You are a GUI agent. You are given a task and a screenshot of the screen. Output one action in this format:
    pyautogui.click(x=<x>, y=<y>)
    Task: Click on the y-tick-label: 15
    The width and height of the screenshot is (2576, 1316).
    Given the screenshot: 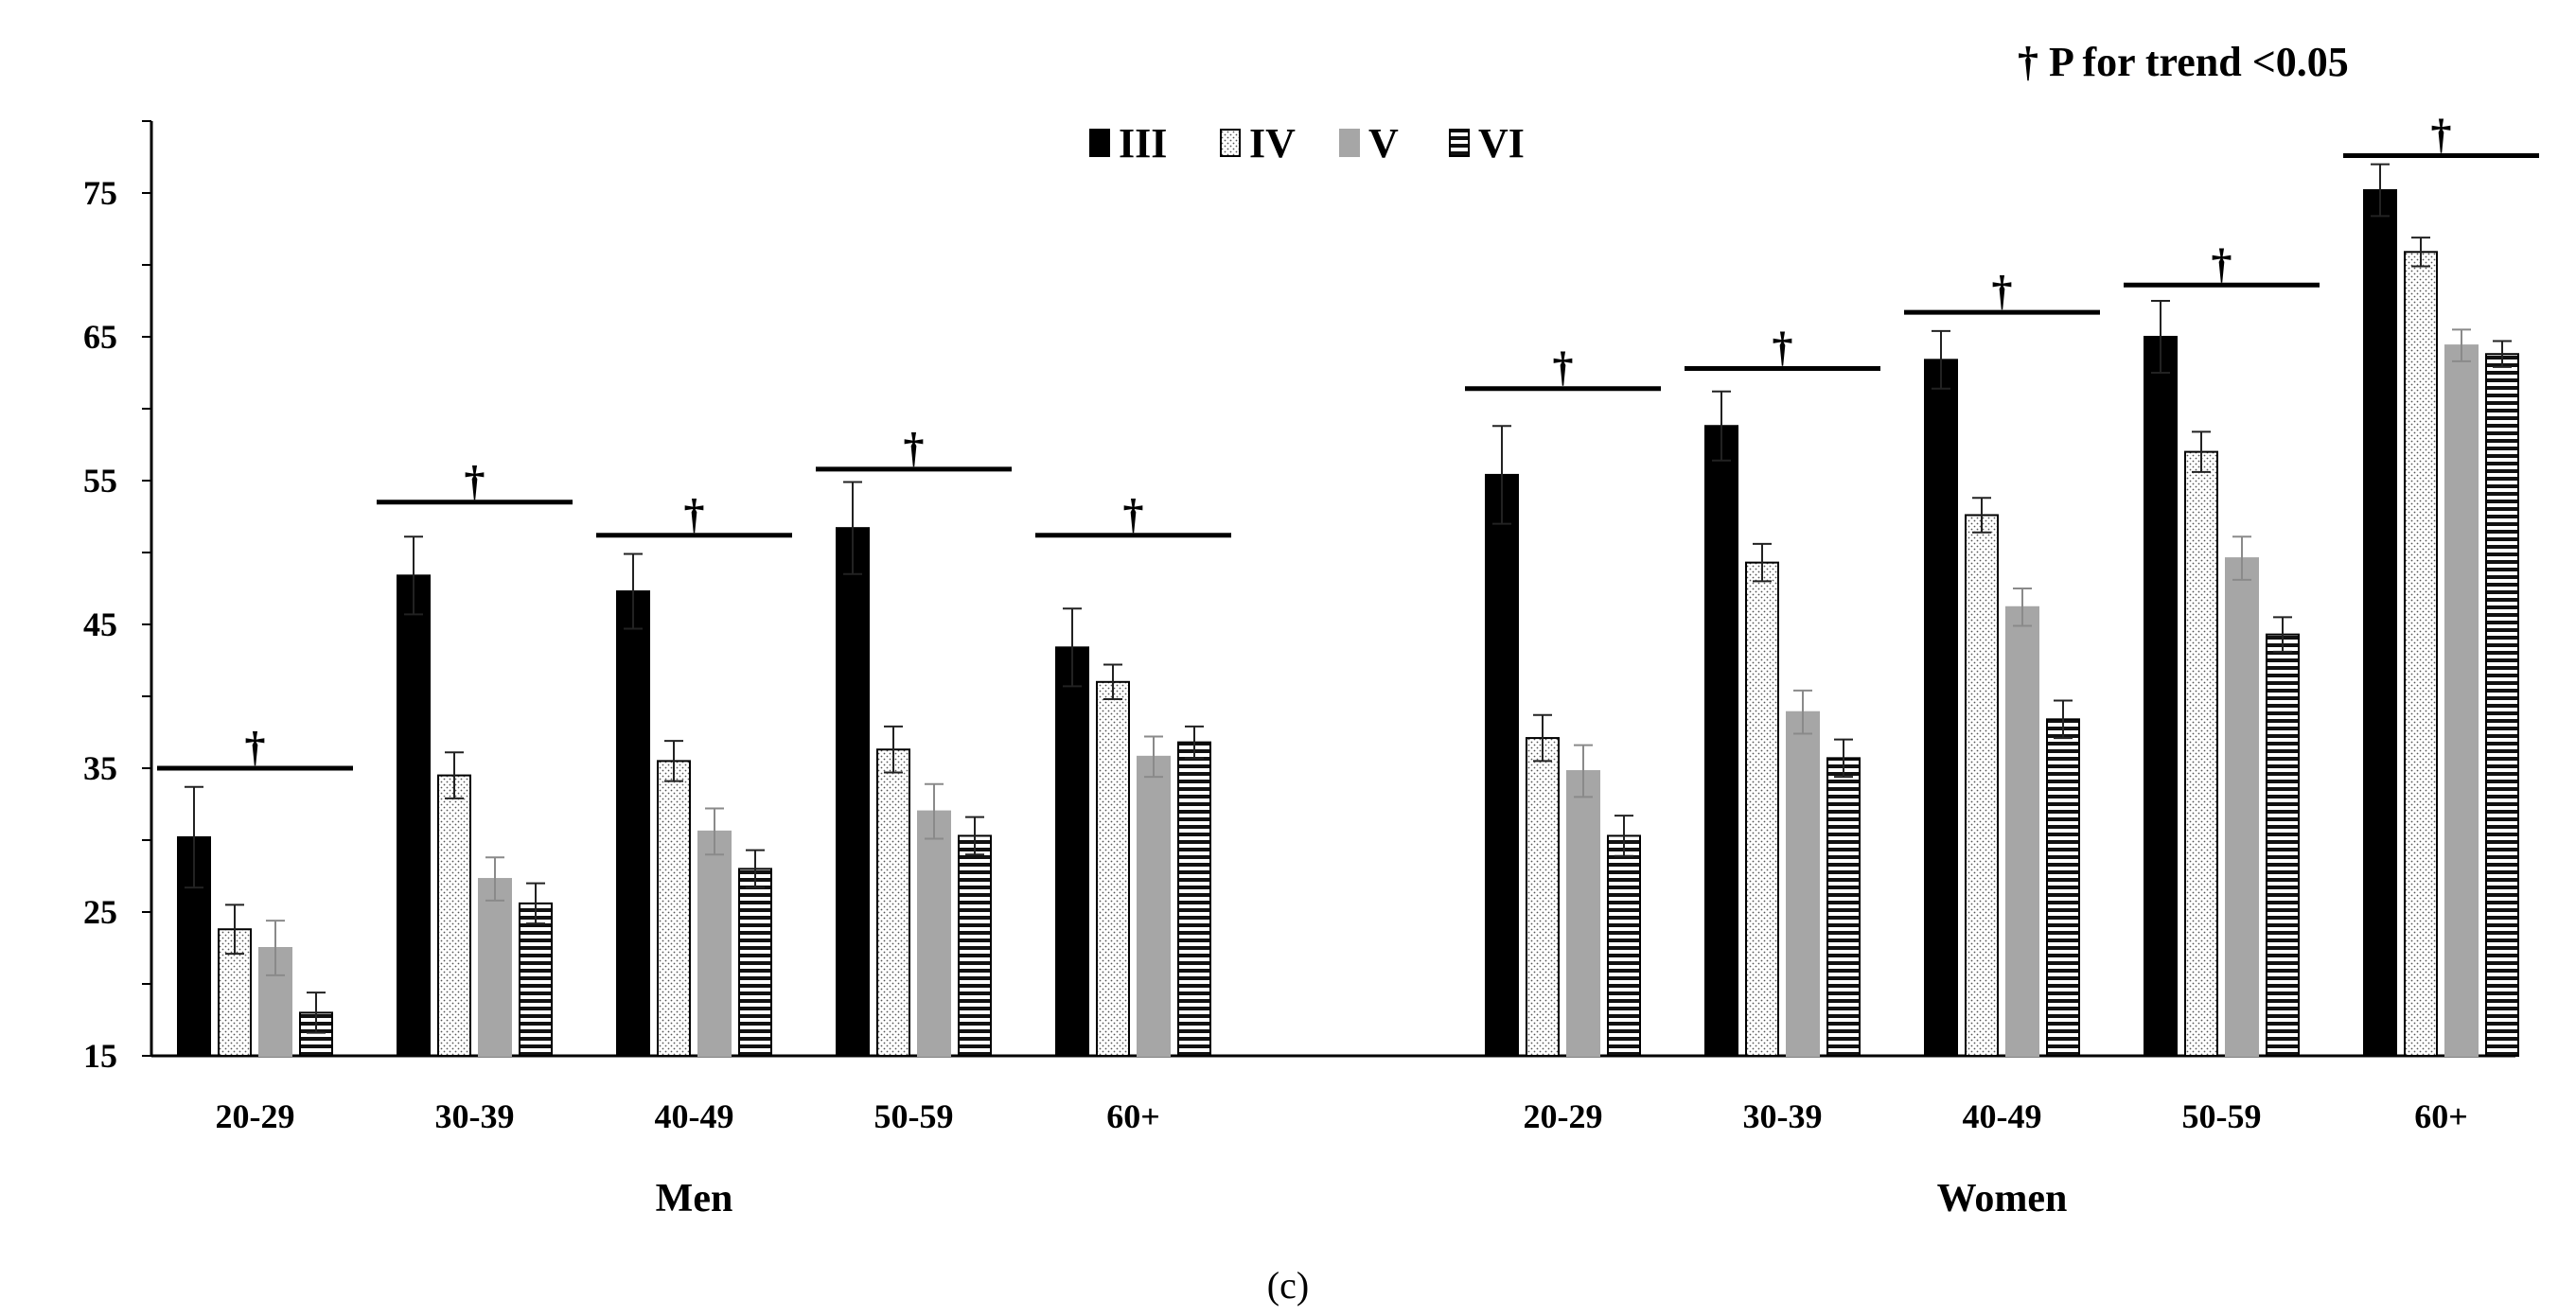 What is the action you would take?
    pyautogui.click(x=100, y=1056)
    